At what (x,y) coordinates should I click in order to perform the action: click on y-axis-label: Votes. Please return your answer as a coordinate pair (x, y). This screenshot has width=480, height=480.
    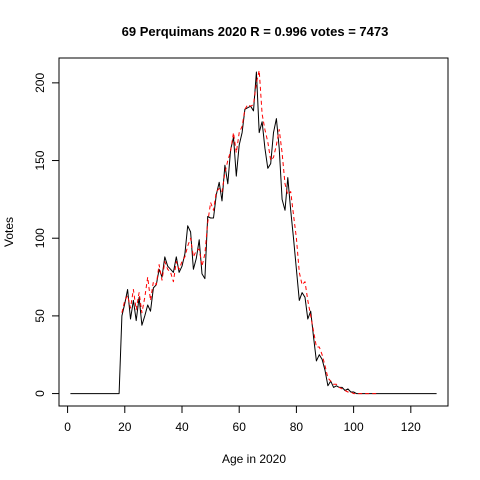
    Looking at the image, I should click on (9, 232).